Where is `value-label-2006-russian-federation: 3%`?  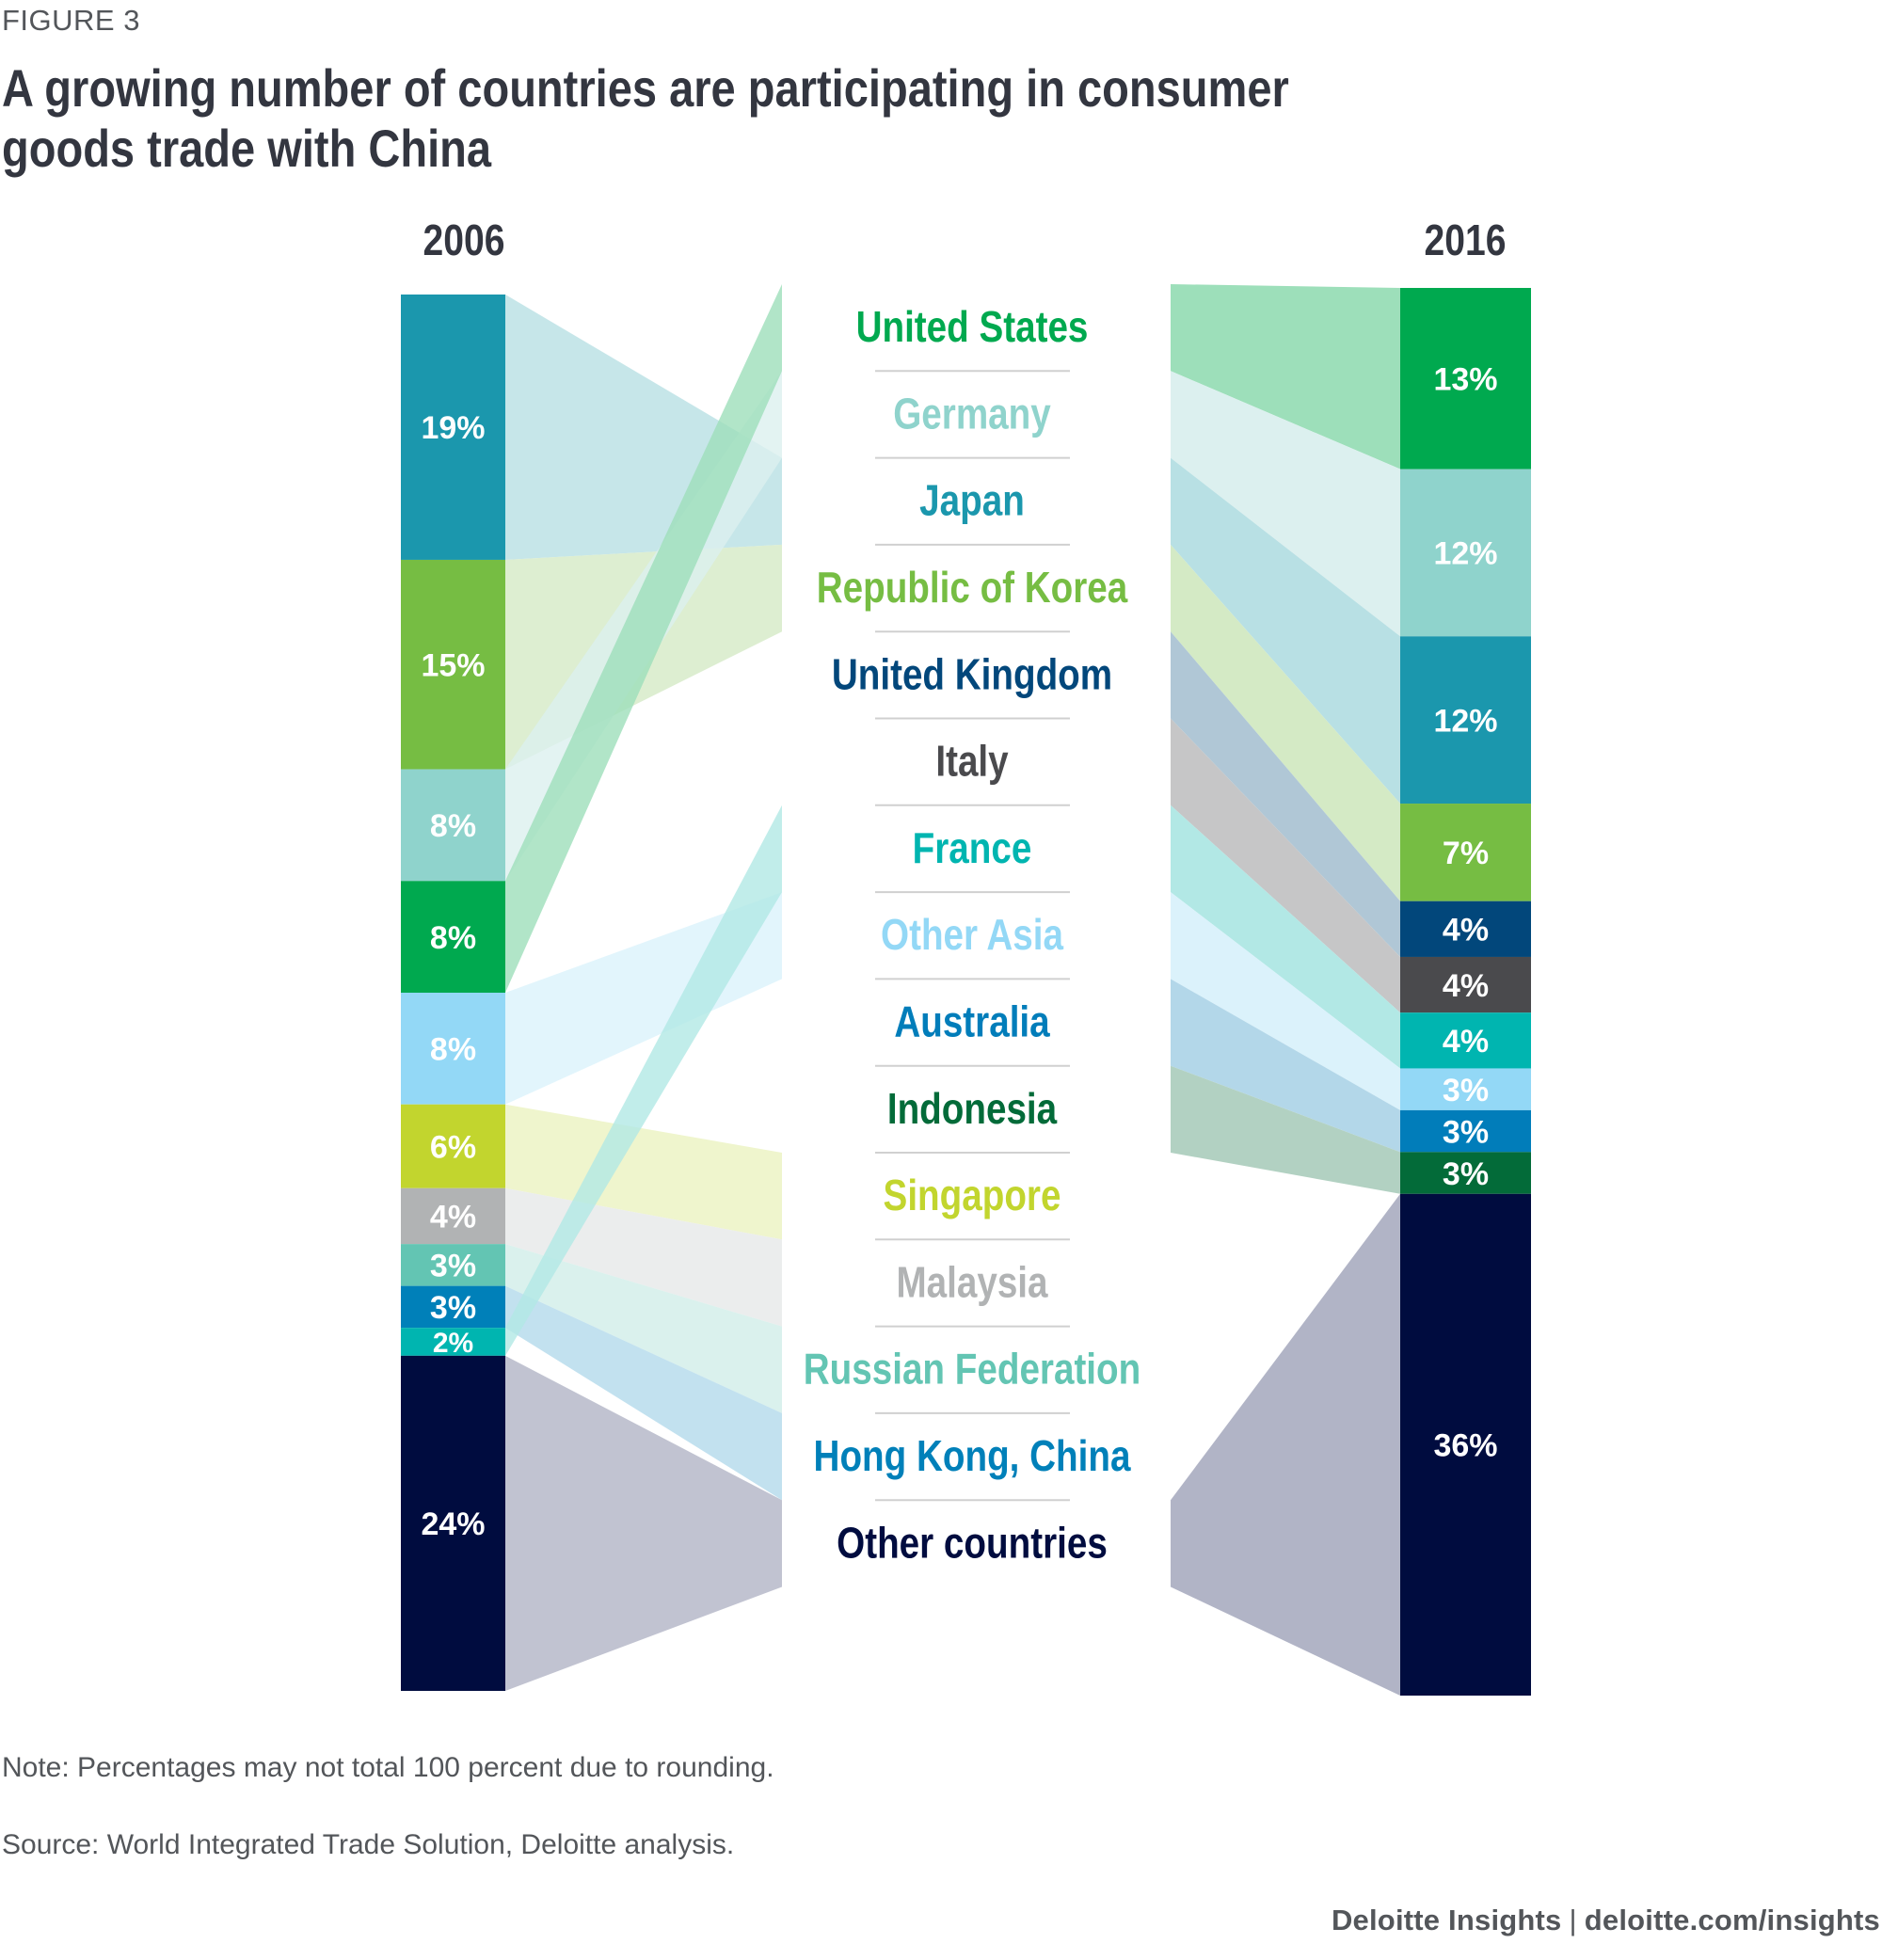 value-label-2006-russian-federation: 3% is located at coordinates (453, 1266).